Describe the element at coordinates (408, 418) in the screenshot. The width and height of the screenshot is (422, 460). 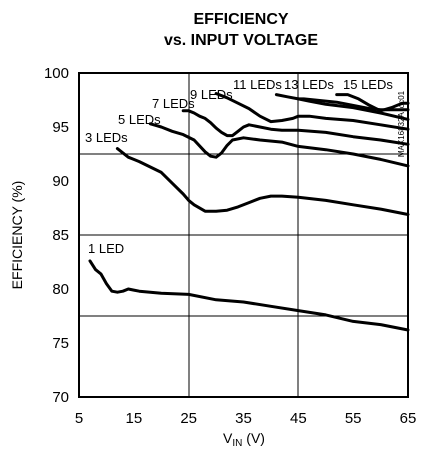
I see `x-tick-label: 65` at that location.